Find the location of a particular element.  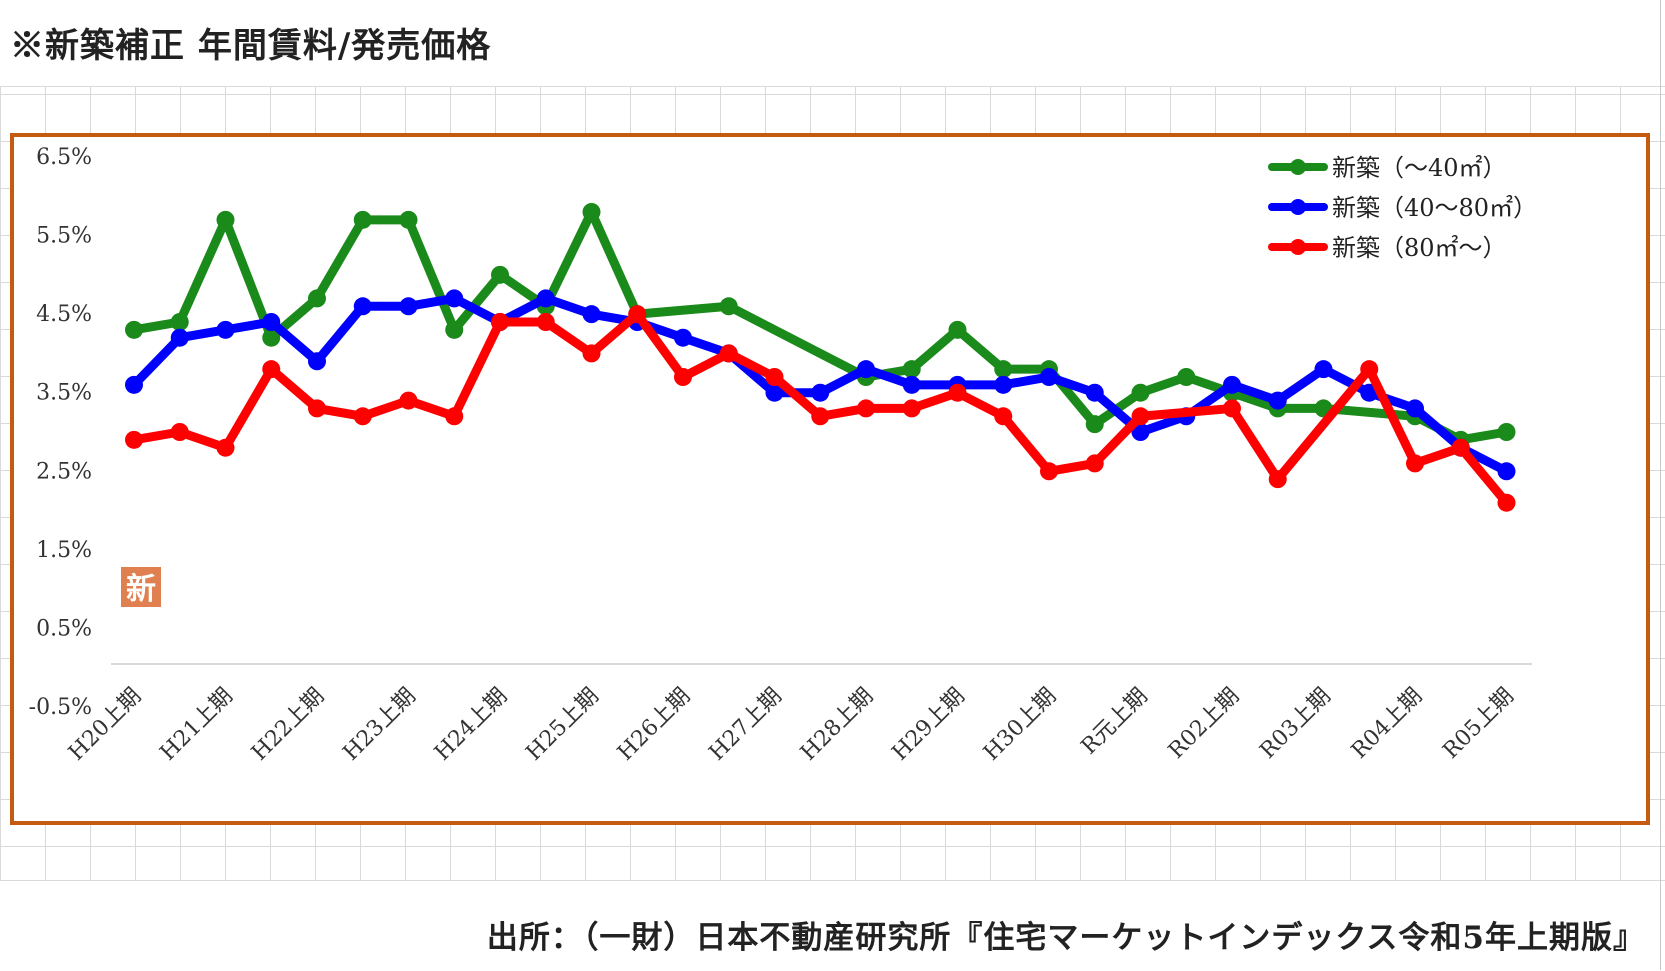

footer-band is located at coordinates (832, 925).